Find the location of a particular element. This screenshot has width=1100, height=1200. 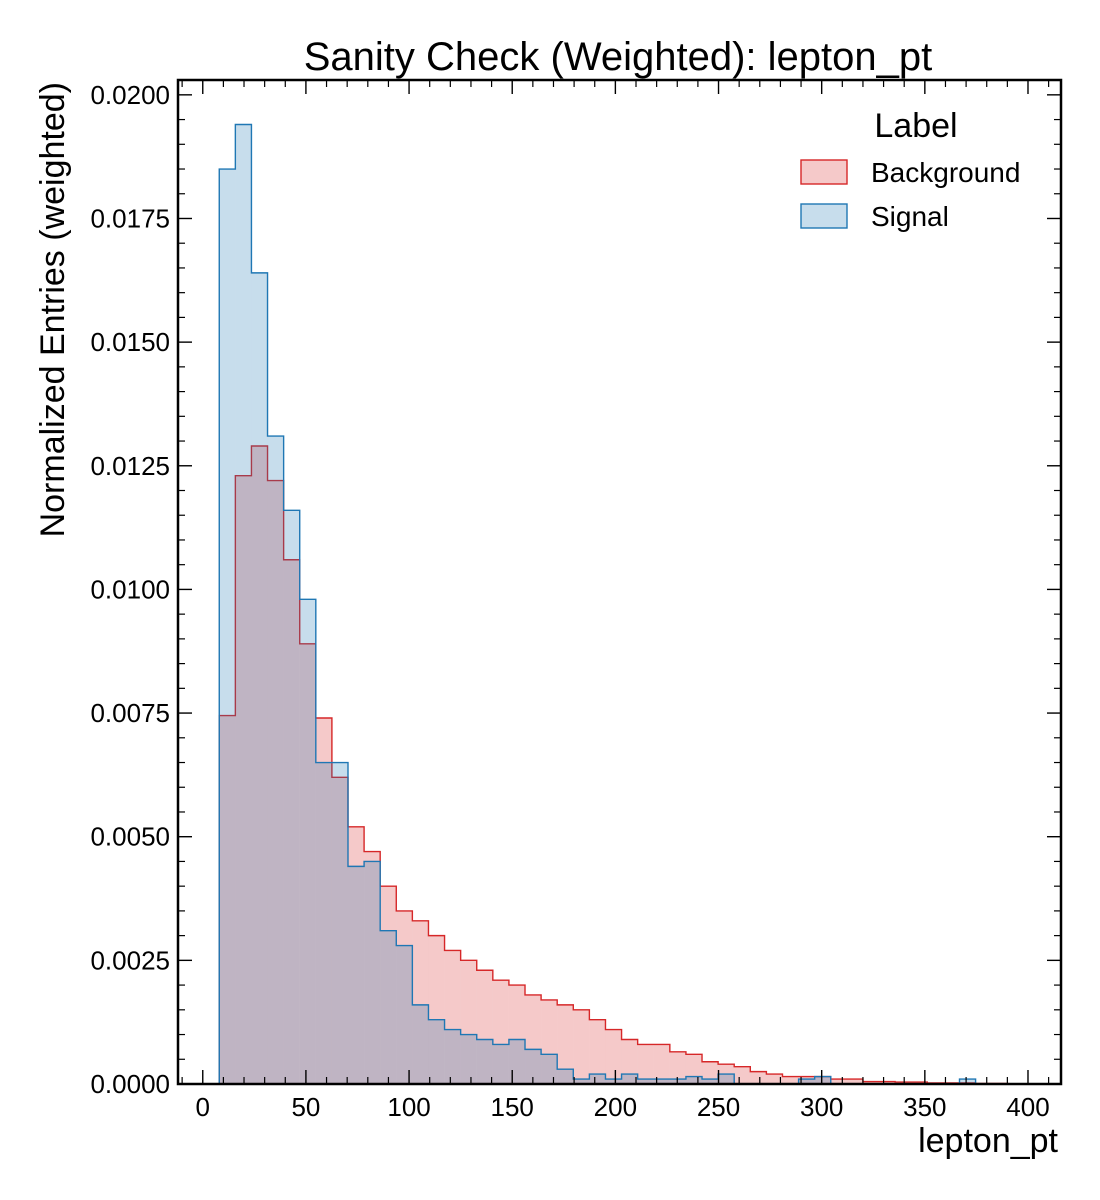

legend-title: Label is located at coordinates (915, 126).